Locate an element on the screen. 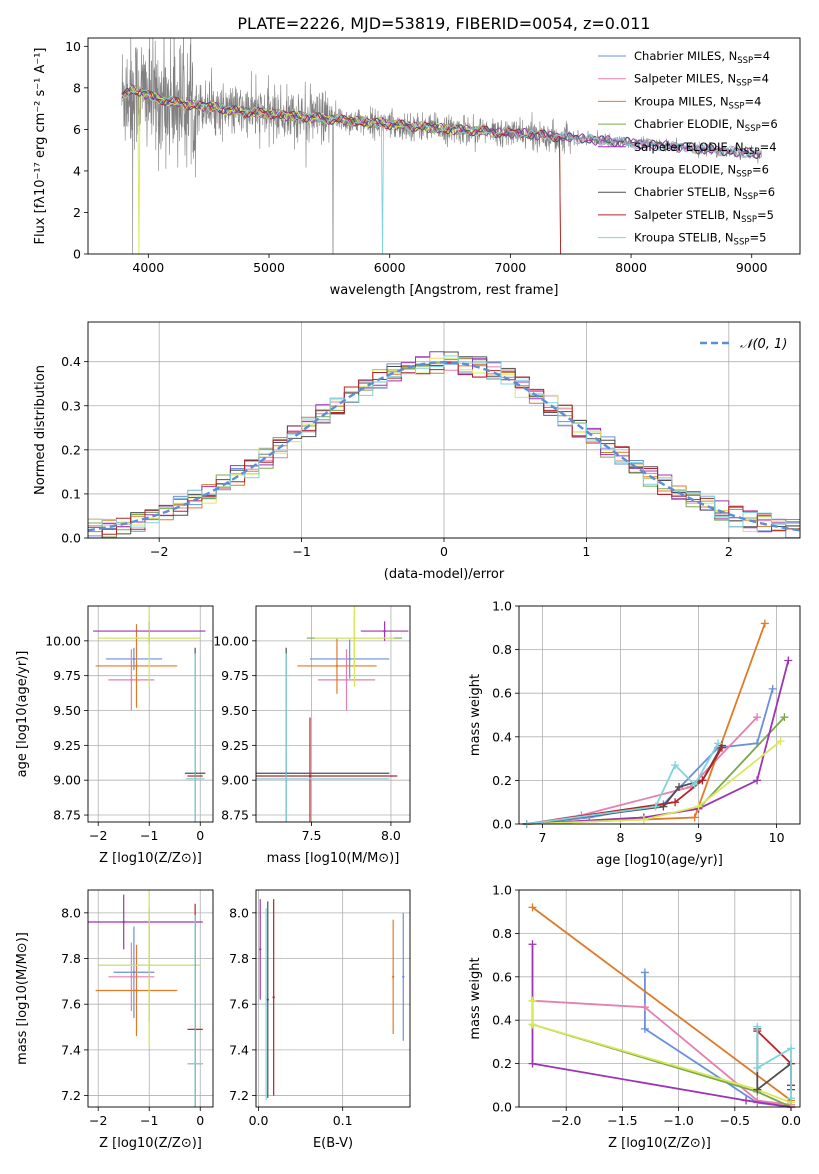 The image size is (819, 1174). x-tick-label: −2.0 is located at coordinates (566, 1120).